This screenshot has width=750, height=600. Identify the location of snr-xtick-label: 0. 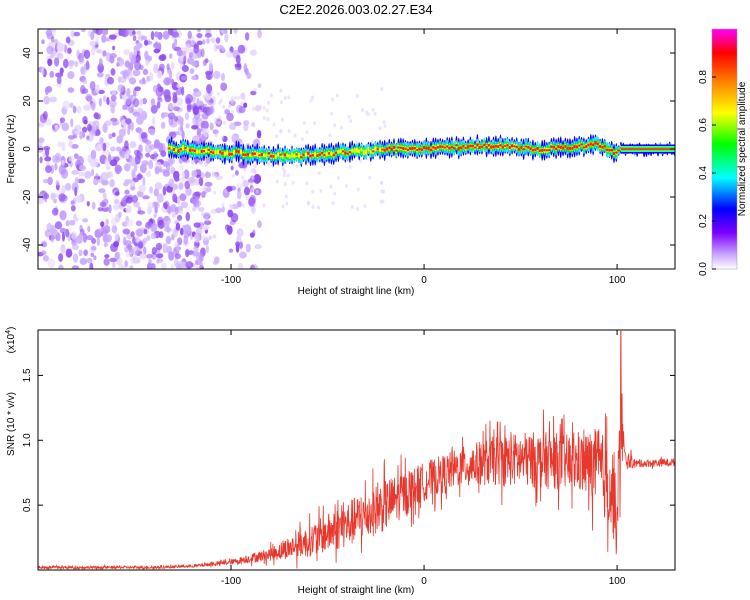
(424, 581).